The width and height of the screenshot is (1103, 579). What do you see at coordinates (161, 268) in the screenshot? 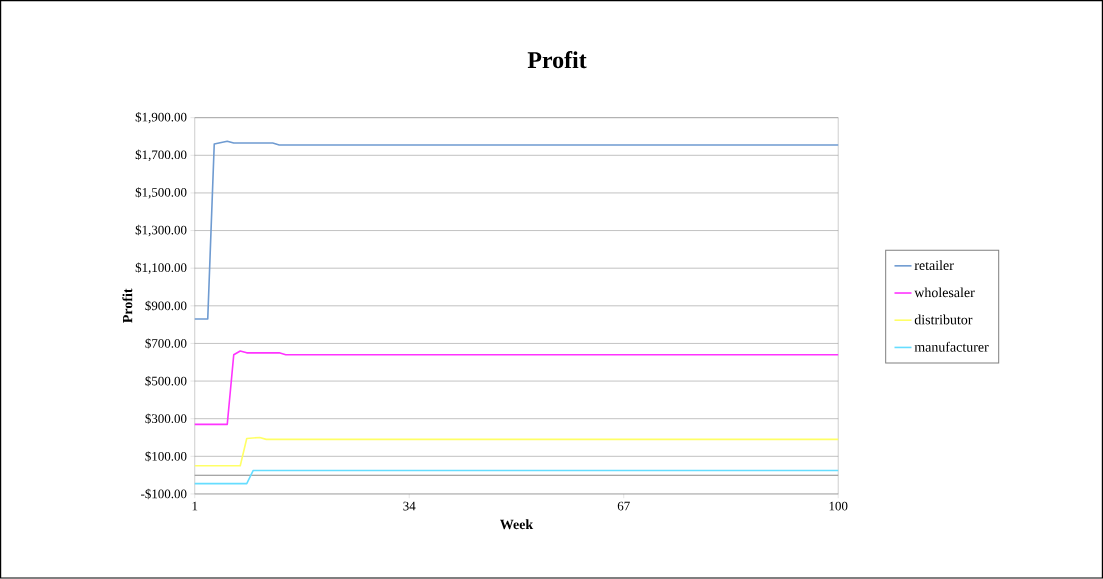
I see `y-tick-label: $1,100.00` at bounding box center [161, 268].